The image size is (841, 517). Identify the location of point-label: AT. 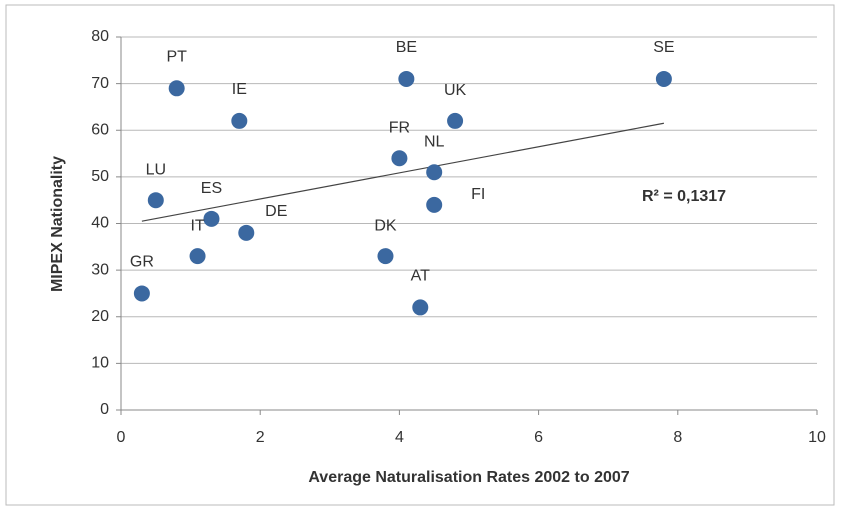
(420, 276).